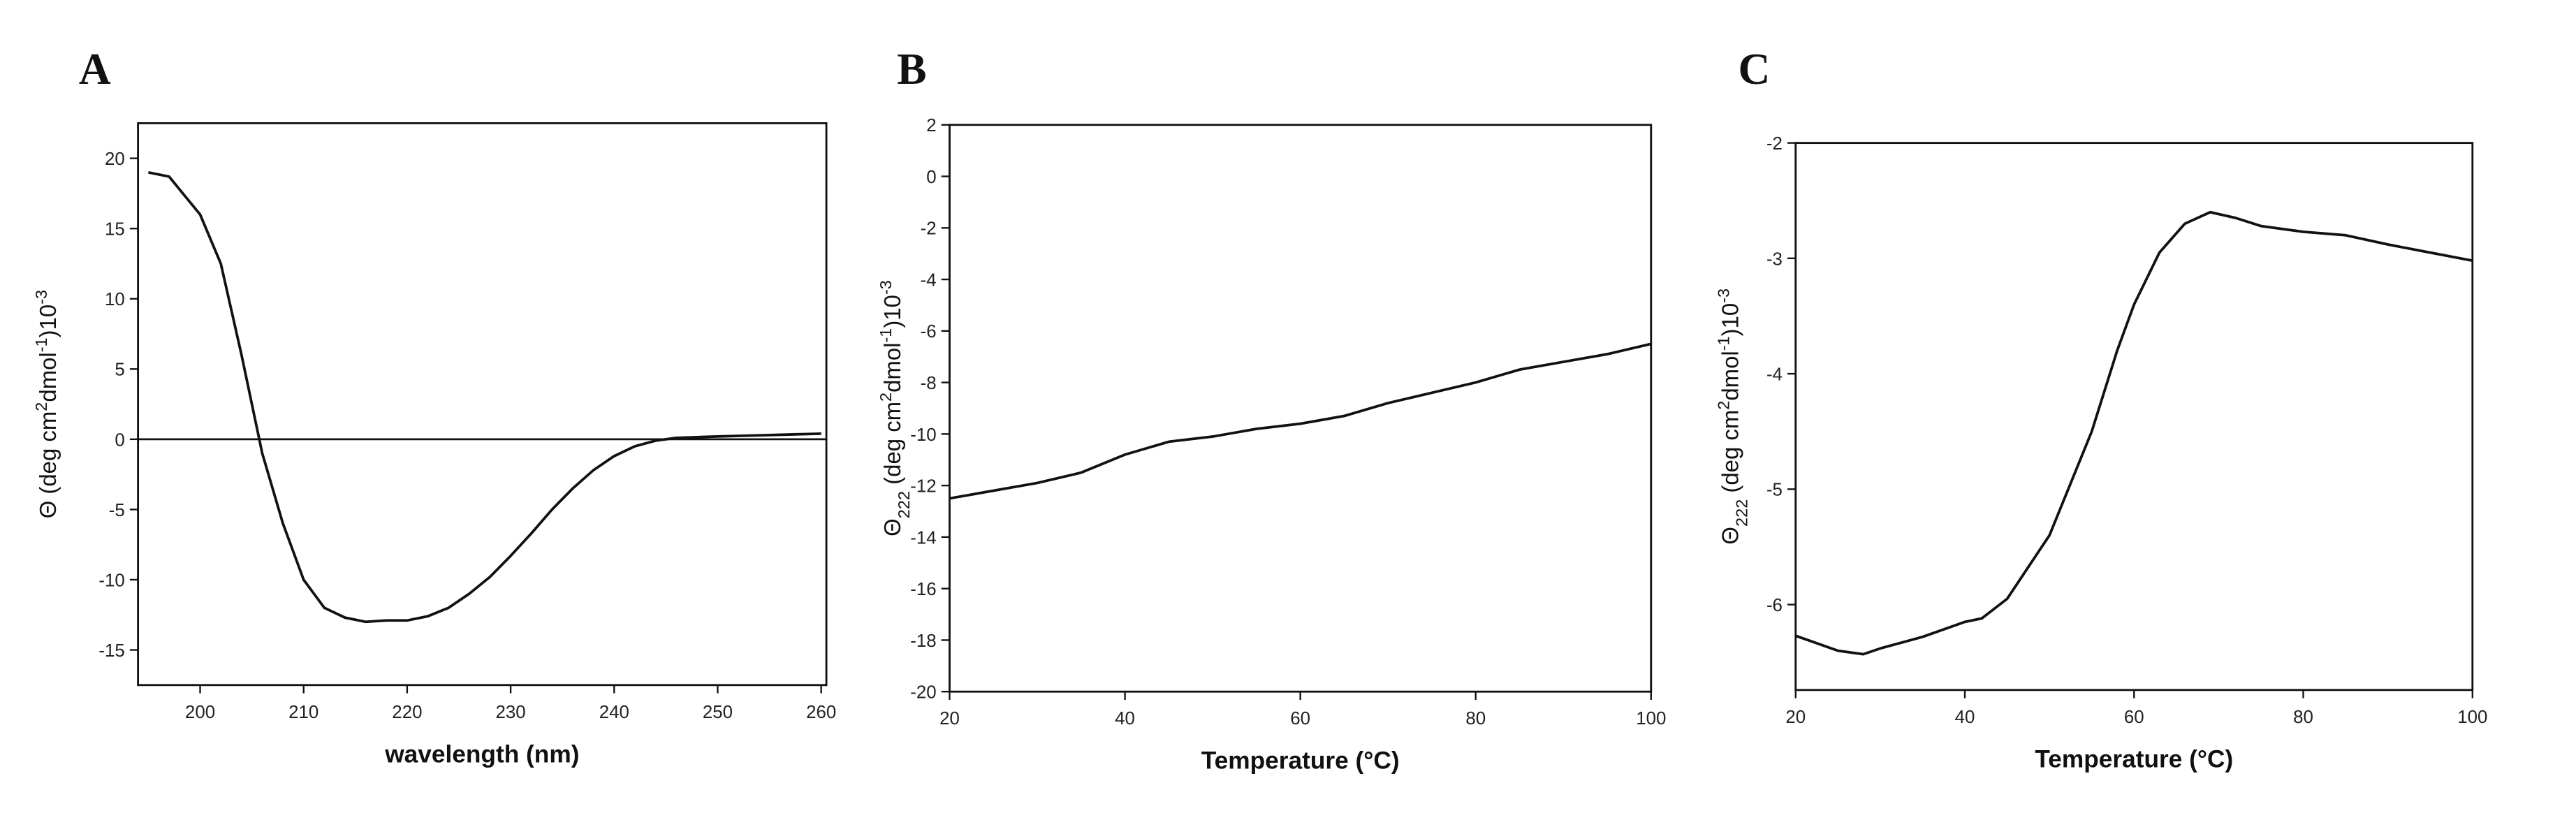  I want to click on x-tick-label: 240, so click(614, 712).